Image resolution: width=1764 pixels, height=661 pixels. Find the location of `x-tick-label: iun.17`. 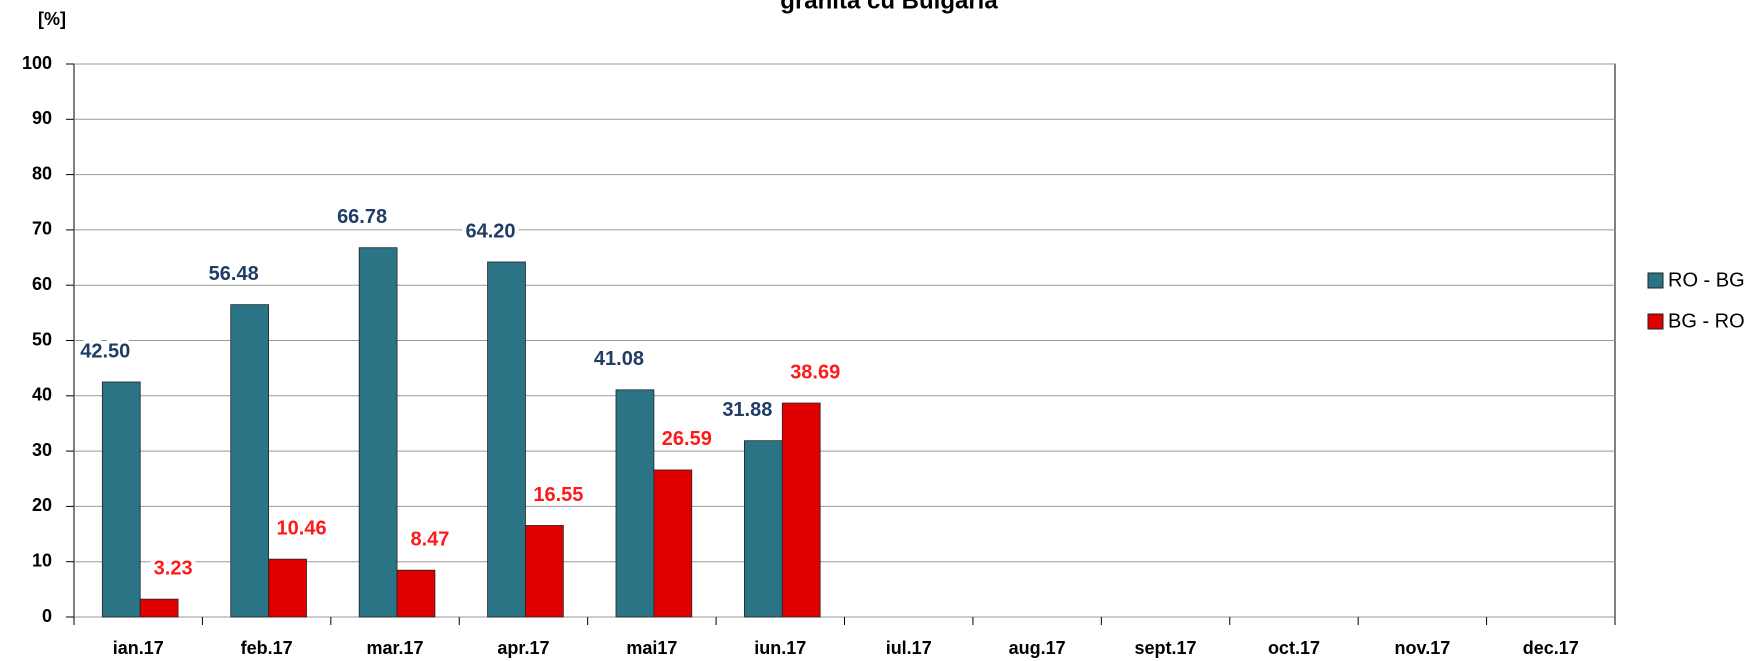

x-tick-label: iun.17 is located at coordinates (780, 648).